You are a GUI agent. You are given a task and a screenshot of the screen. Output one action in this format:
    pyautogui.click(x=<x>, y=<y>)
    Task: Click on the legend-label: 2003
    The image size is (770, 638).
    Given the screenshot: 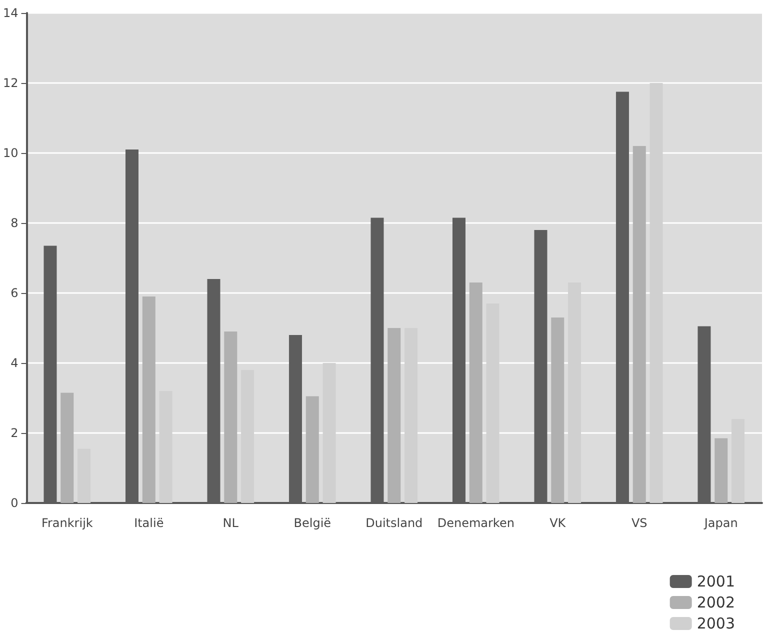 What is the action you would take?
    pyautogui.click(x=716, y=623)
    